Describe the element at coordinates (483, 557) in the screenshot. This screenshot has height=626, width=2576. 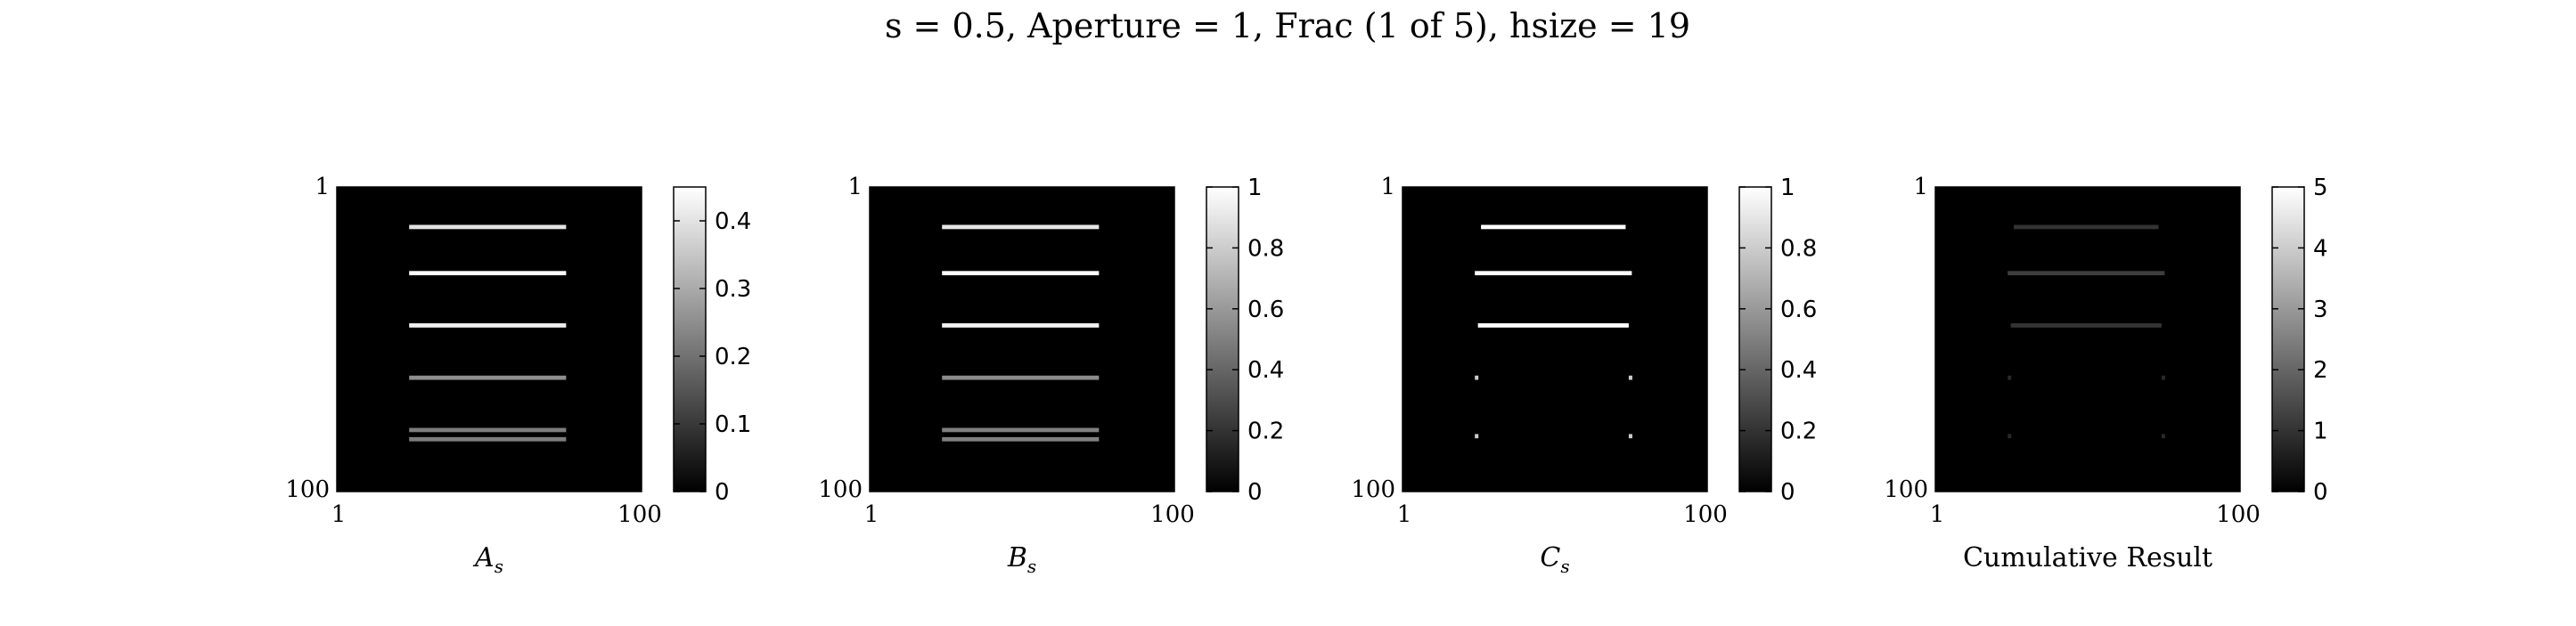
I see `x-axis-label-main: A` at that location.